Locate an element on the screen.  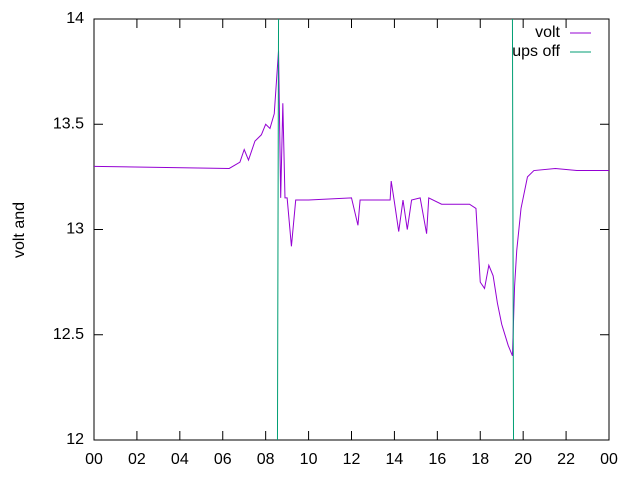
x-tick-label: 10 is located at coordinates (309, 459).